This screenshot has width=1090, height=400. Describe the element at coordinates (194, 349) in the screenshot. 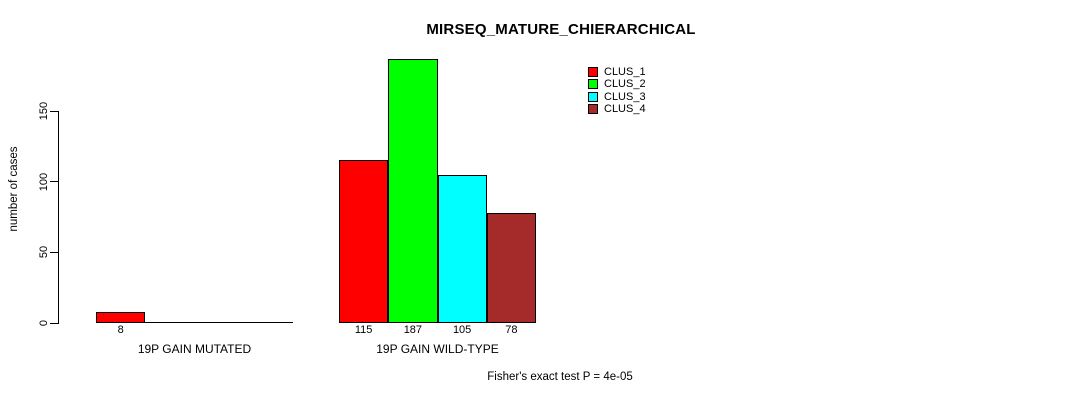

I see `x-group-label: 19P GAIN MUTATED` at that location.